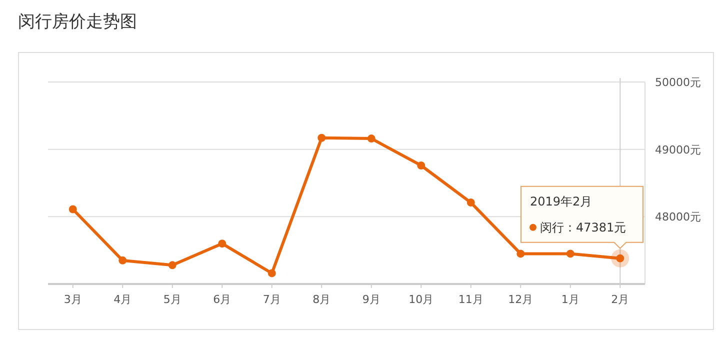  What do you see at coordinates (77, 22) in the screenshot?
I see `chart-title: 闵行房价走势图` at bounding box center [77, 22].